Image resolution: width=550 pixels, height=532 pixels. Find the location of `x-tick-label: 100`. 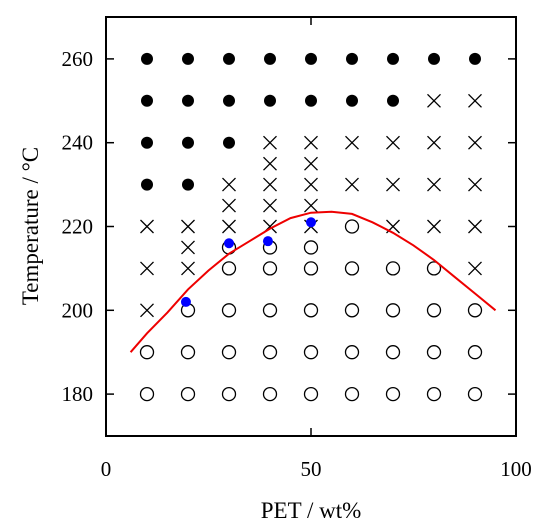

x-tick-label: 100 is located at coordinates (516, 469).